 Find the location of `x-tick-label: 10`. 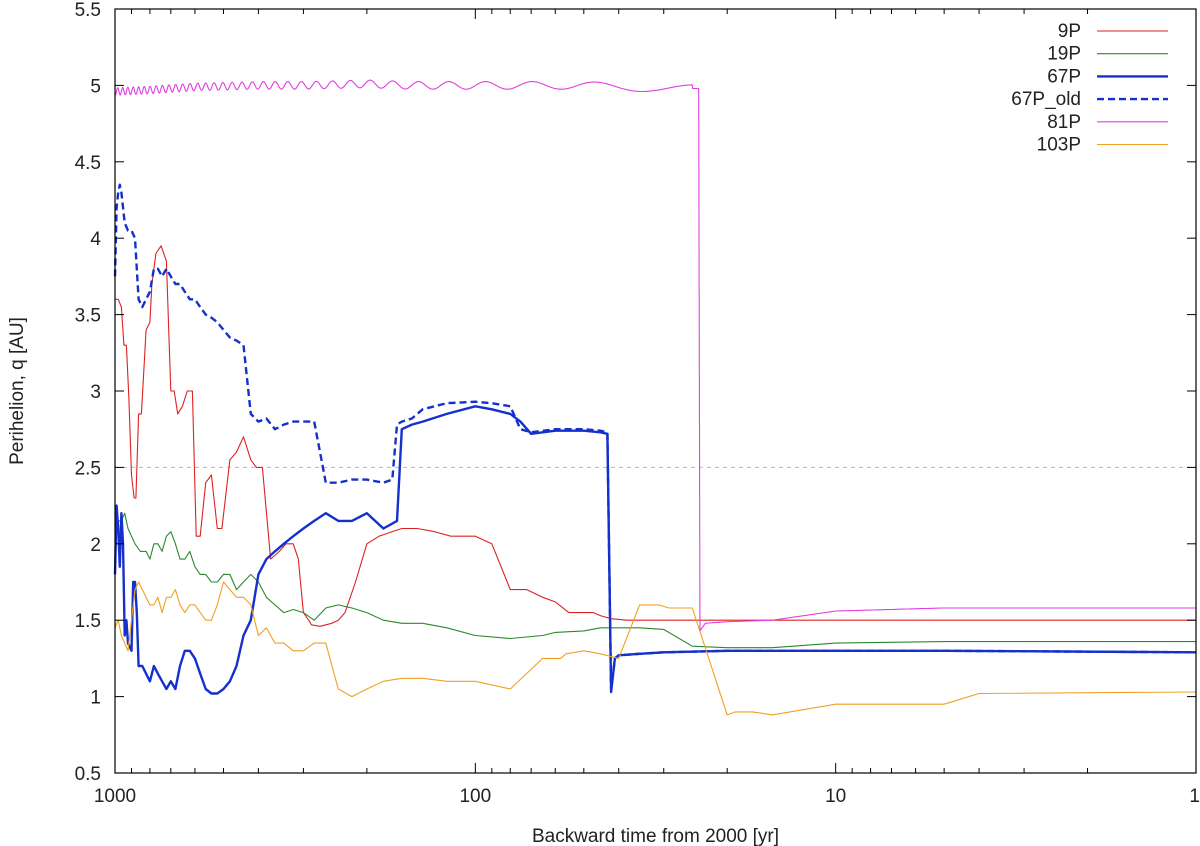

x-tick-label: 10 is located at coordinates (835, 796).